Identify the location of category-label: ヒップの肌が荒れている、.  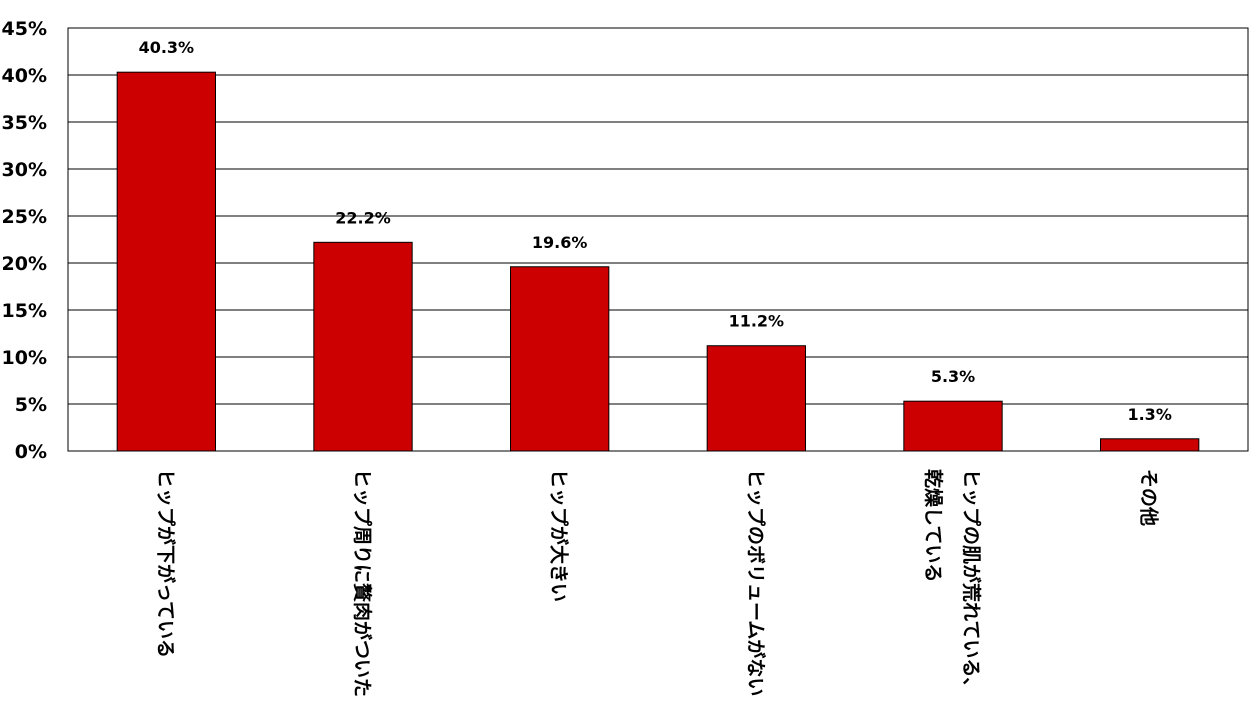
(971, 582).